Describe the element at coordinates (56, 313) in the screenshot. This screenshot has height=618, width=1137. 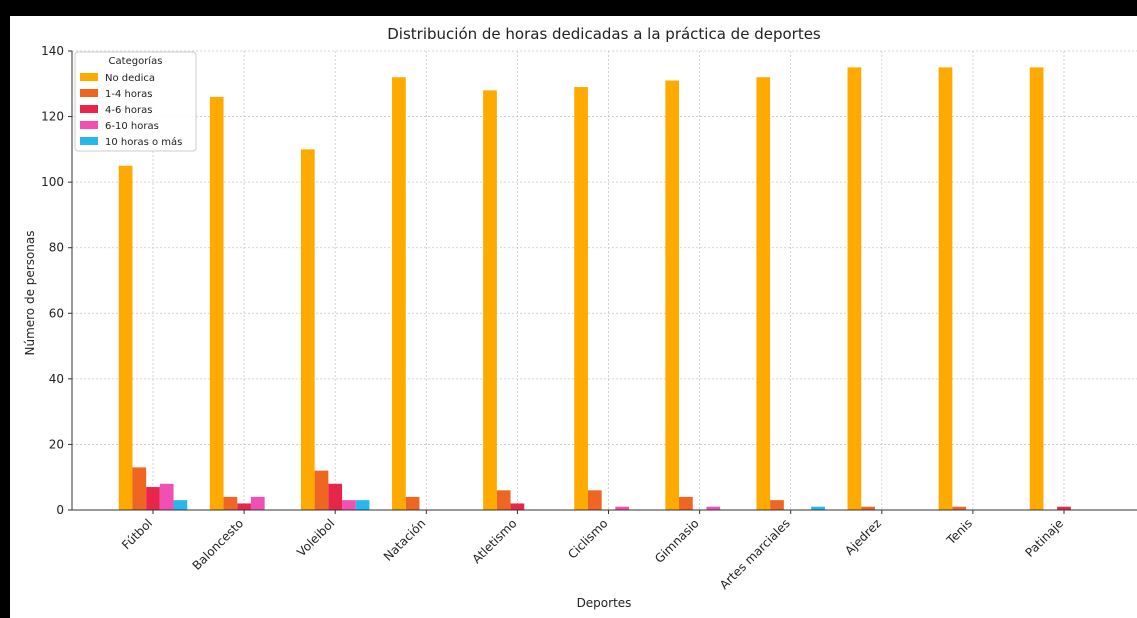
I see `y-tick-label: 60` at that location.